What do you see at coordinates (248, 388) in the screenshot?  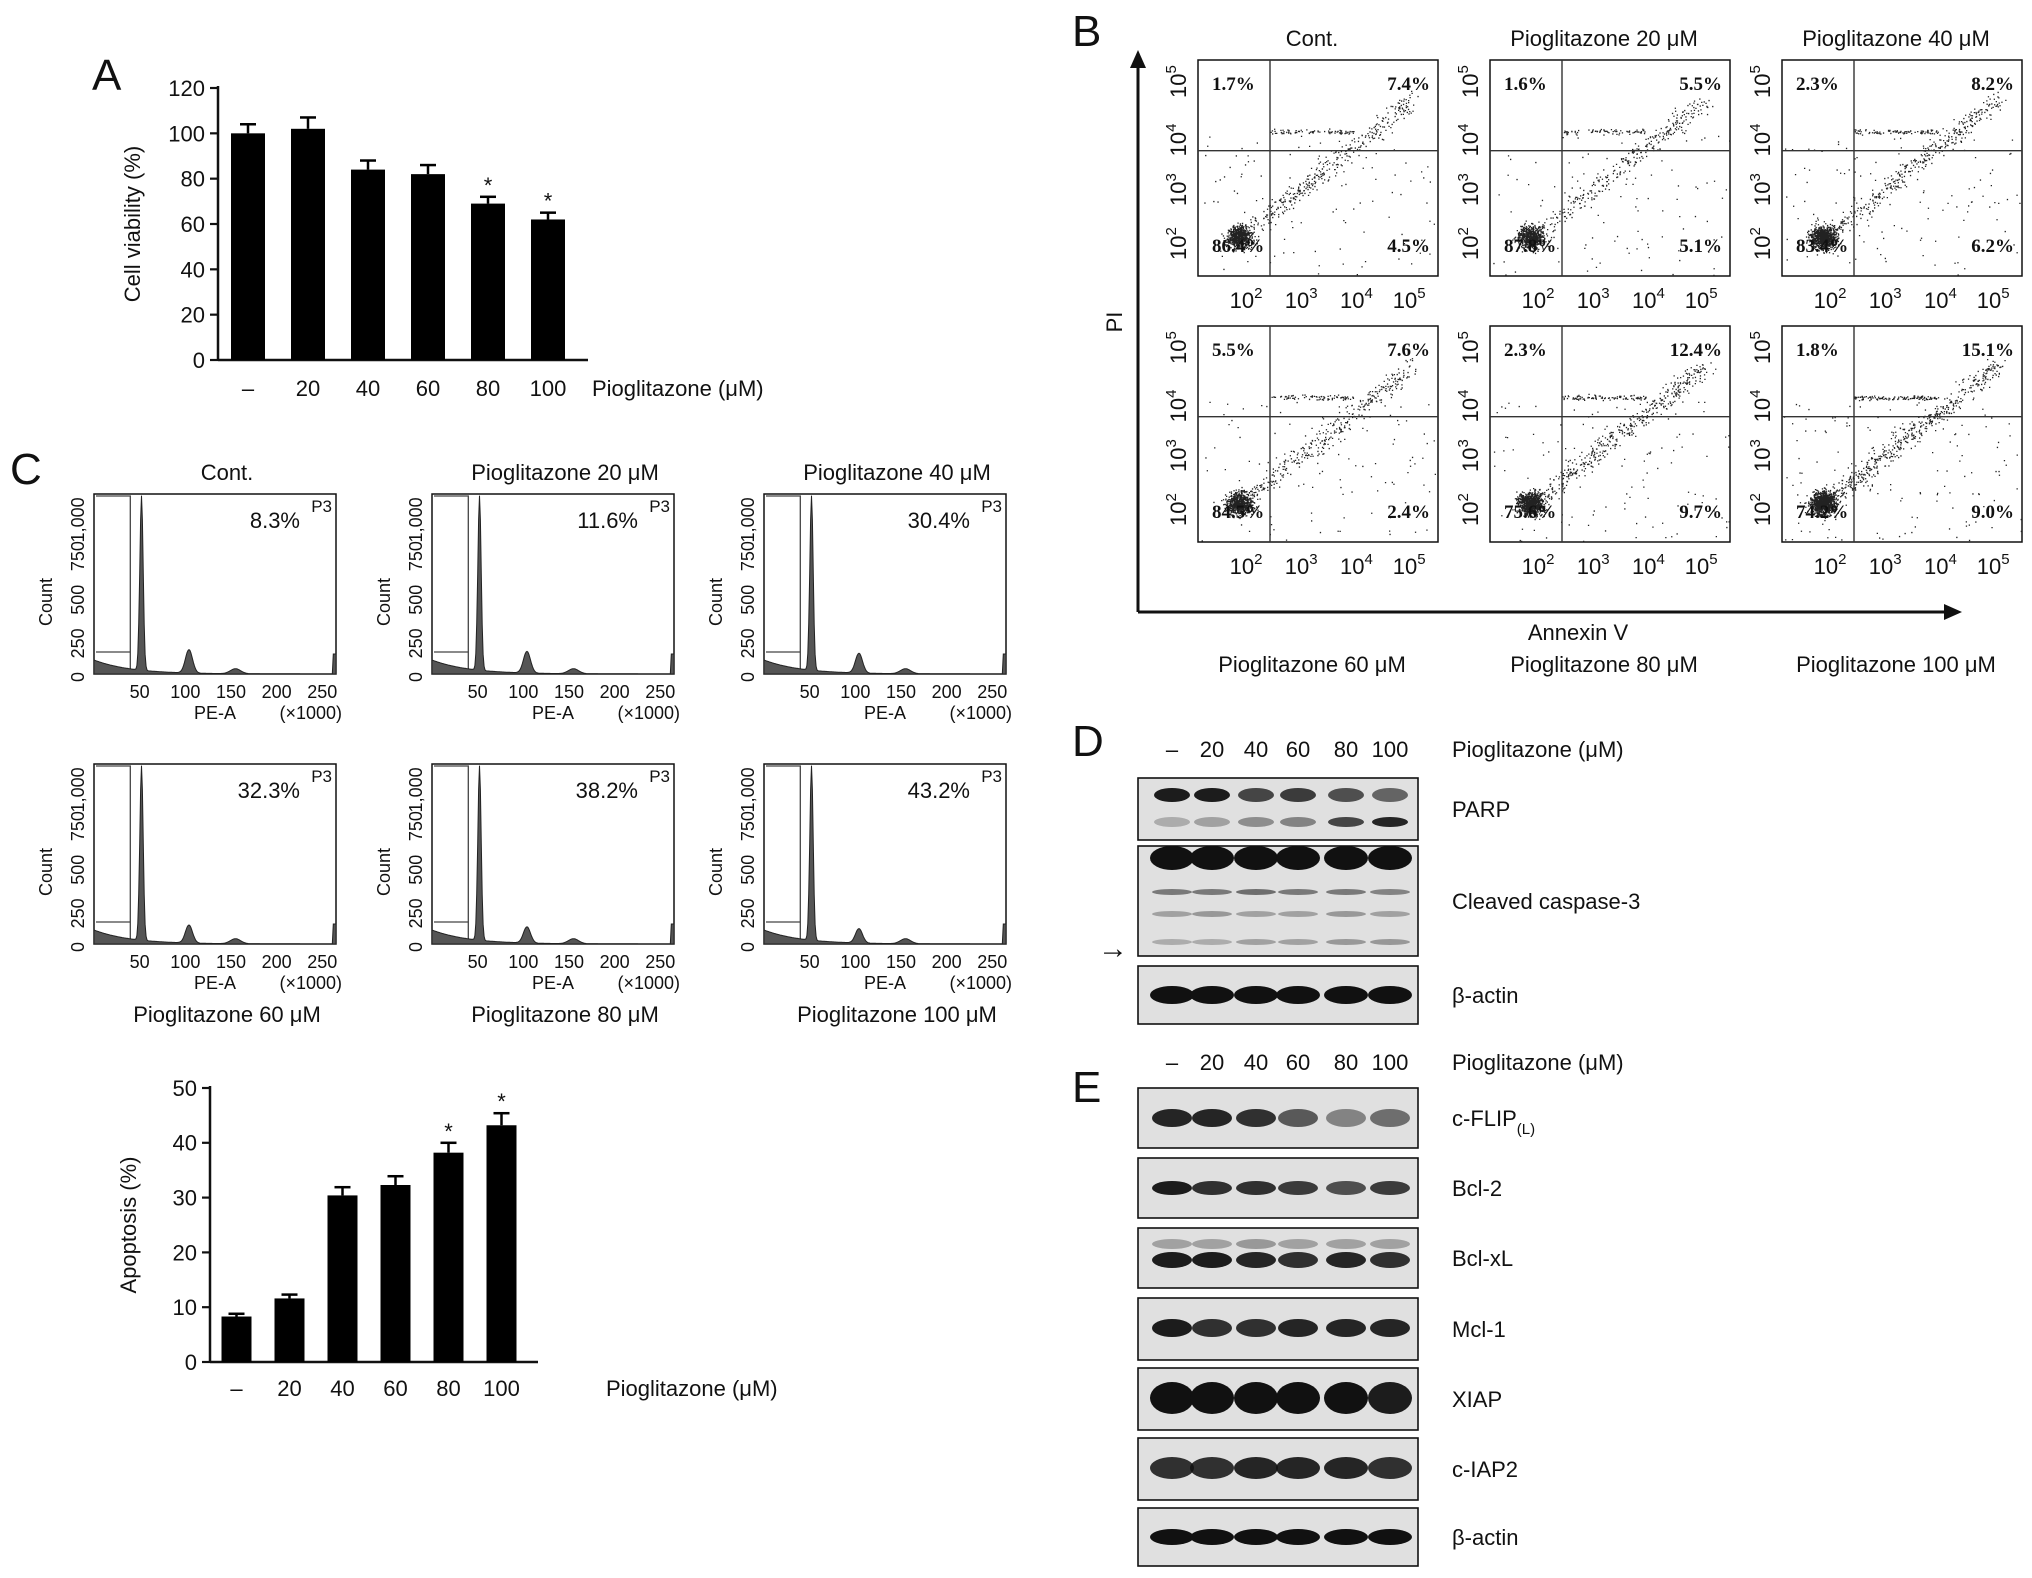 I see `x-category-label: –` at bounding box center [248, 388].